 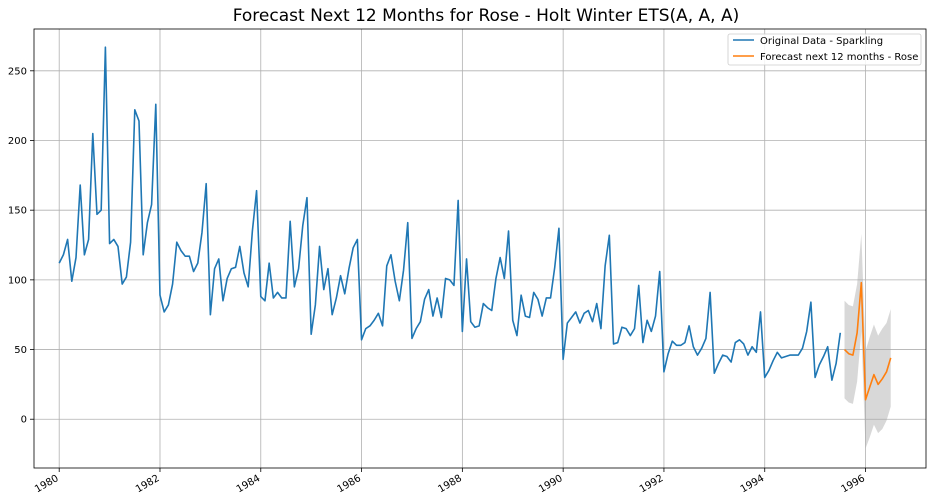 I want to click on legend-box, so click(x=824, y=49).